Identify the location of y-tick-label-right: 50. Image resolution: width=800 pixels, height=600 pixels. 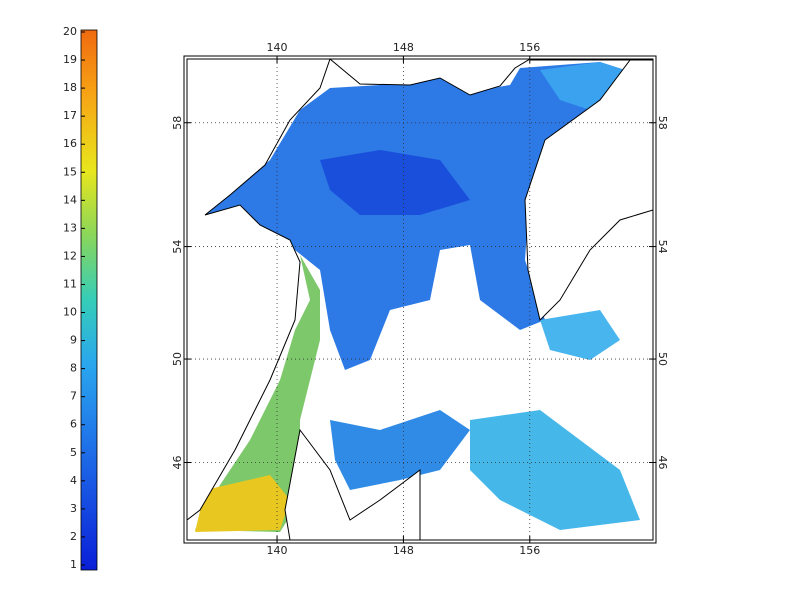
(662, 359).